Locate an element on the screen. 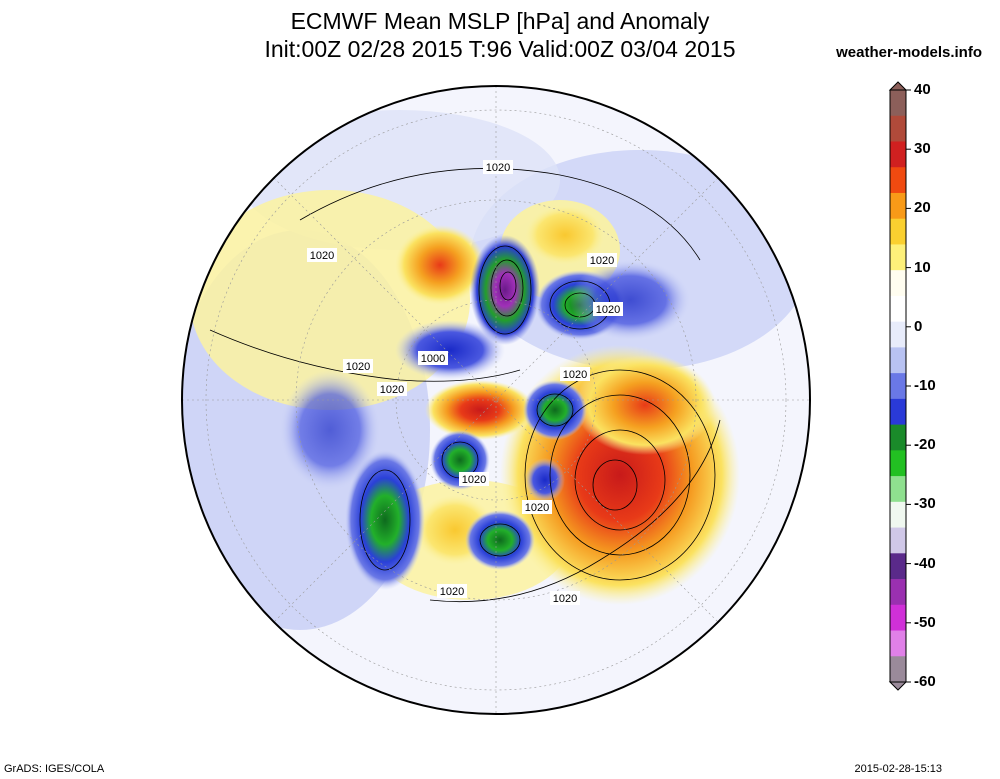 The height and width of the screenshot is (779, 1000). low-anomaly-small is located at coordinates (545, 480).